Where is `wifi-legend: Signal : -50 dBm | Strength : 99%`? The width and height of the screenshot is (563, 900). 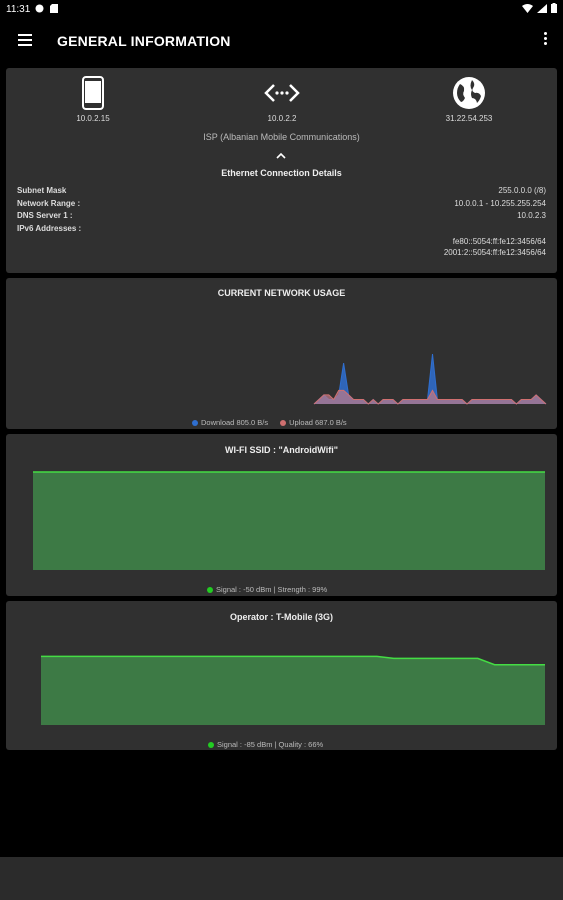 wifi-legend: Signal : -50 dBm | Strength : 99% is located at coordinates (267, 589).